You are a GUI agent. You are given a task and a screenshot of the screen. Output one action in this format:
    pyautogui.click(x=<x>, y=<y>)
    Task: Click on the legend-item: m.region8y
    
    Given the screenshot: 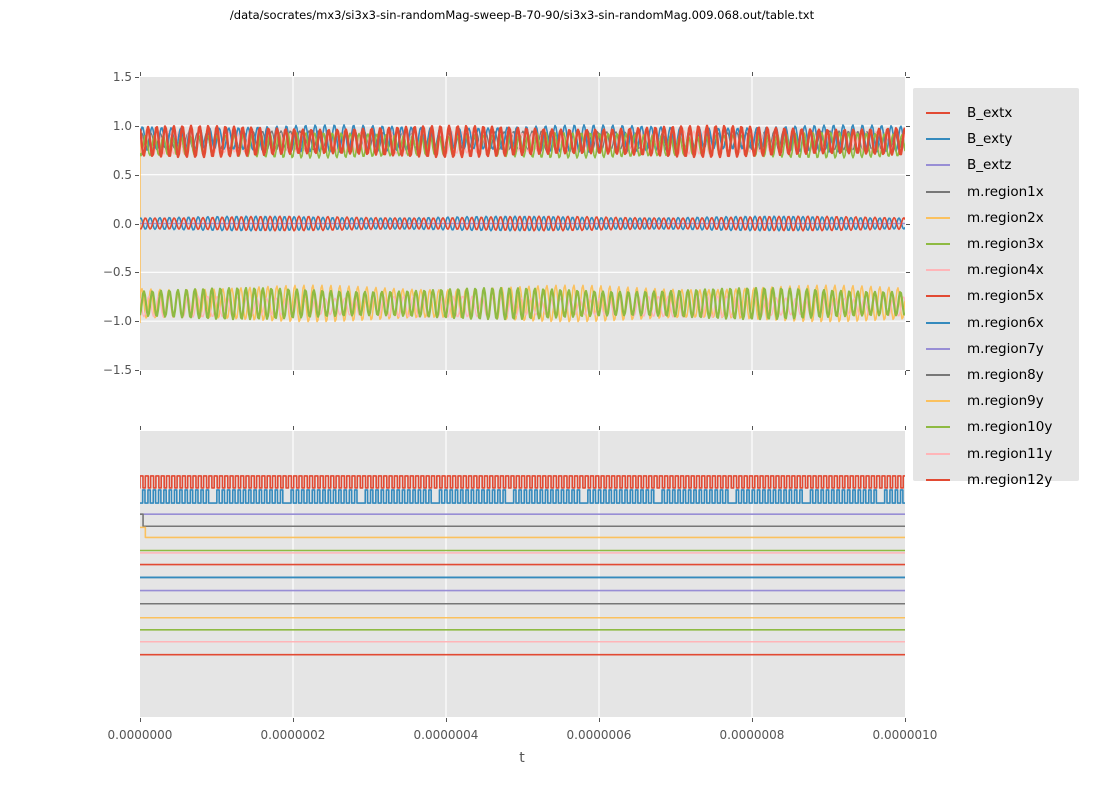 What is the action you would take?
    pyautogui.click(x=996, y=375)
    